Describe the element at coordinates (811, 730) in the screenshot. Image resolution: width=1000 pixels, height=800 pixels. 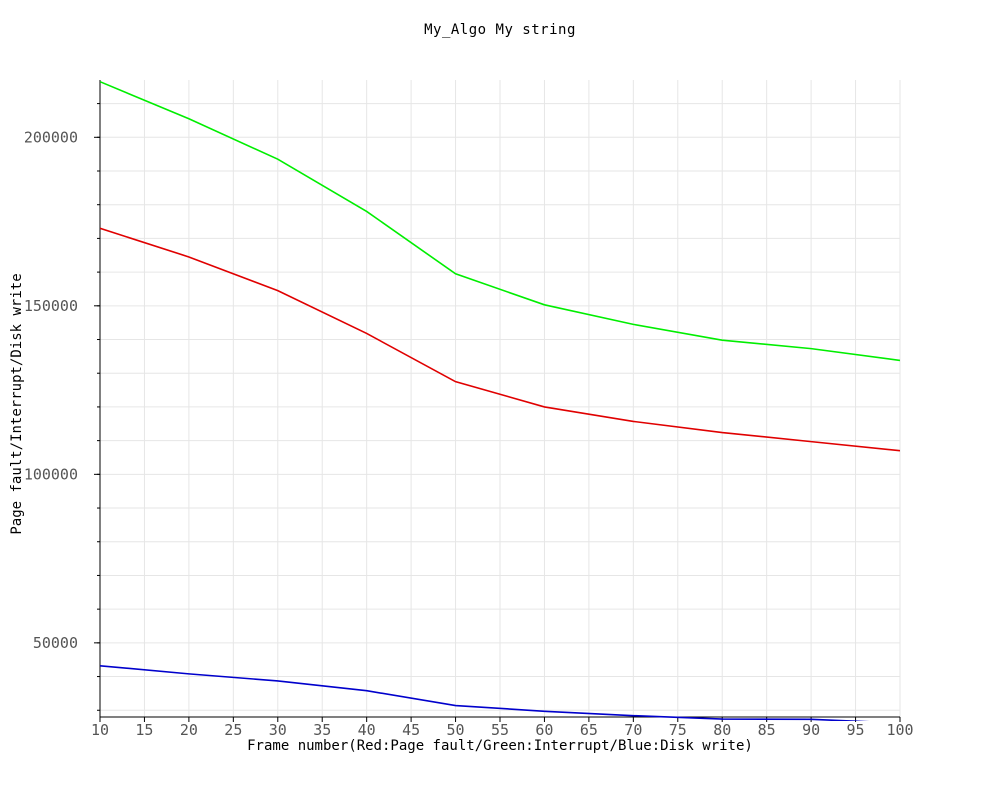
I see `x-tick-label: 90` at that location.